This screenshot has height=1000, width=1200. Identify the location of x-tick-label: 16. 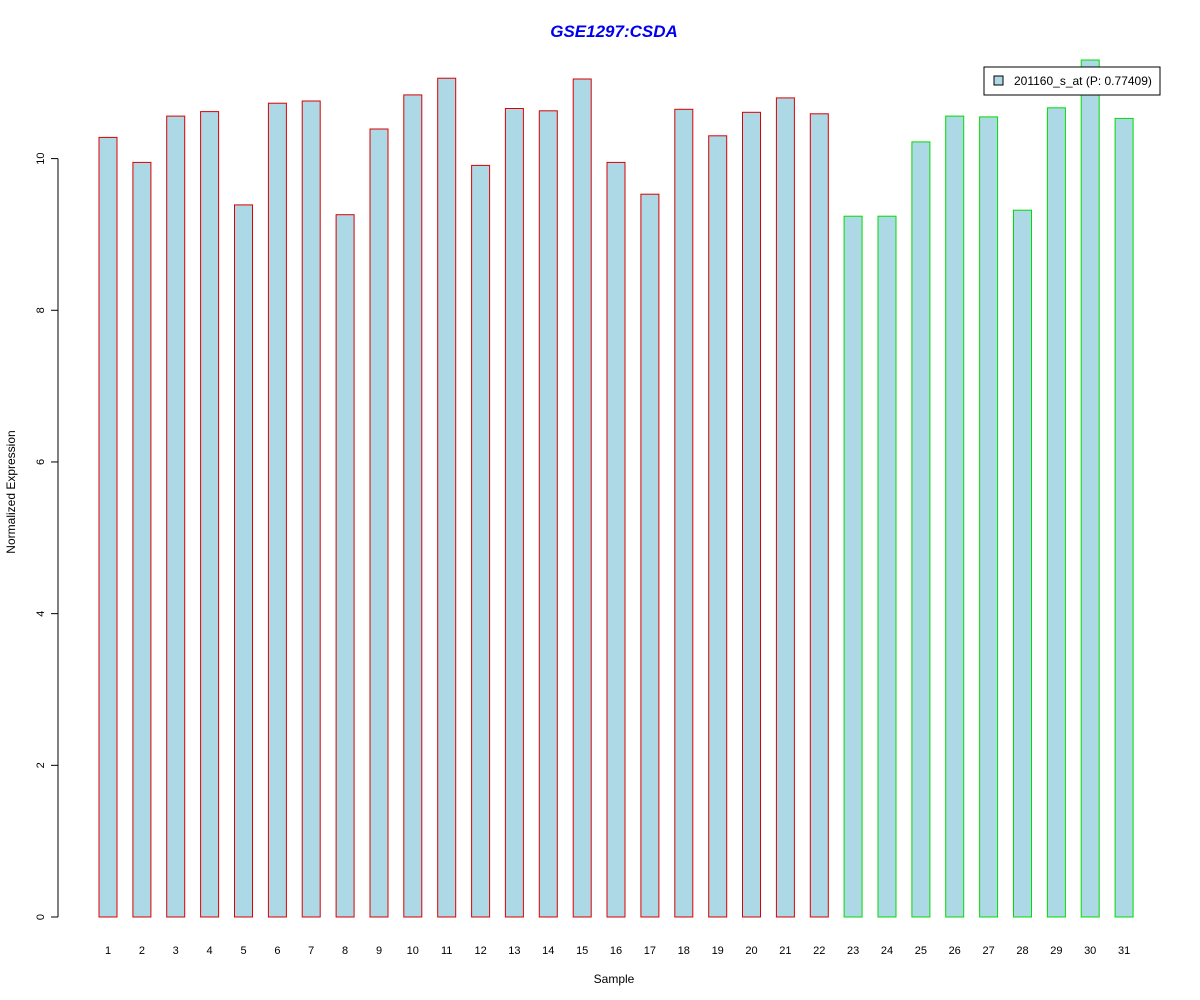
(616, 951).